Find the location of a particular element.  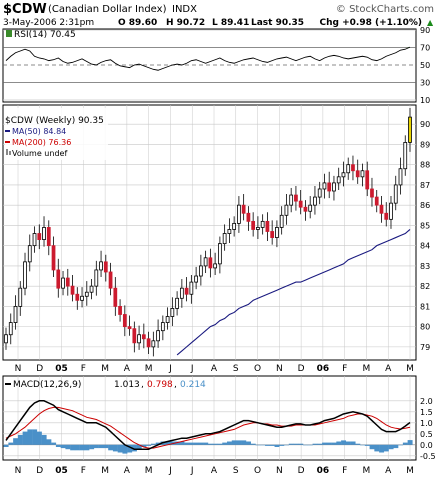

macd-tick-label: 0.0 is located at coordinates (426, 445).